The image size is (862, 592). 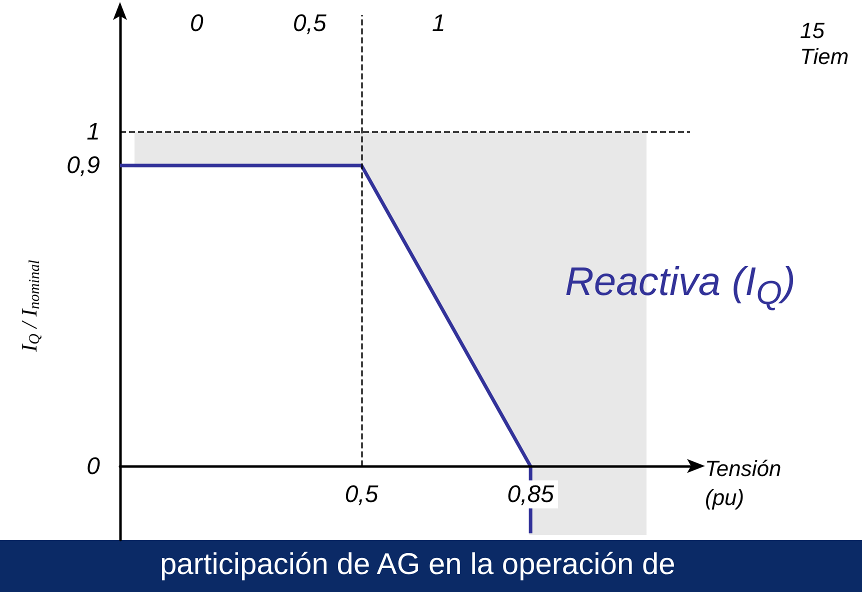 What do you see at coordinates (812, 31) in the screenshot?
I see `text: 15` at bounding box center [812, 31].